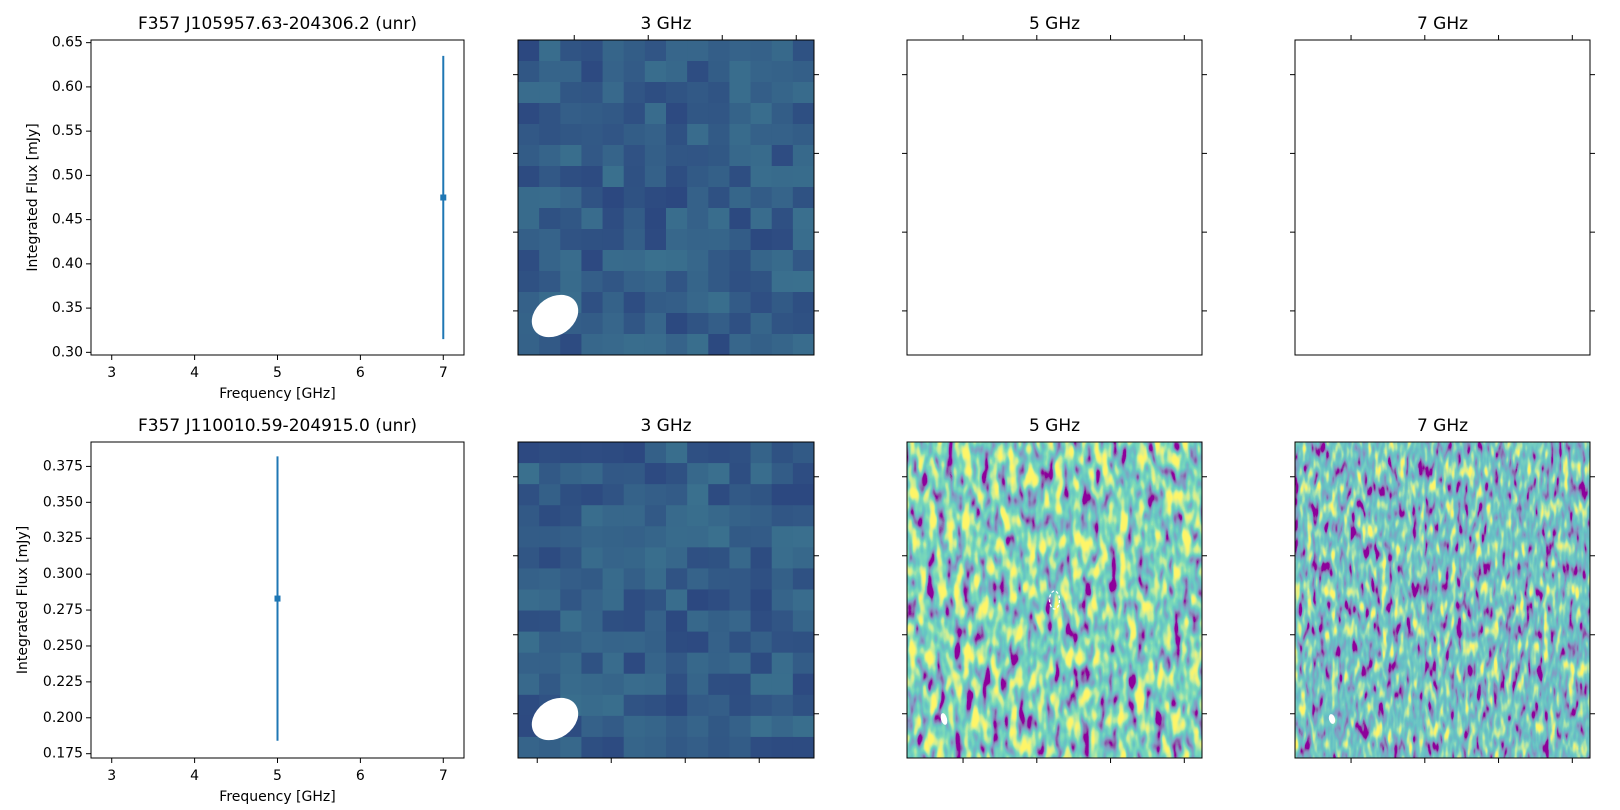  I want to click on panel: 7 GHz, so click(1442, 185).